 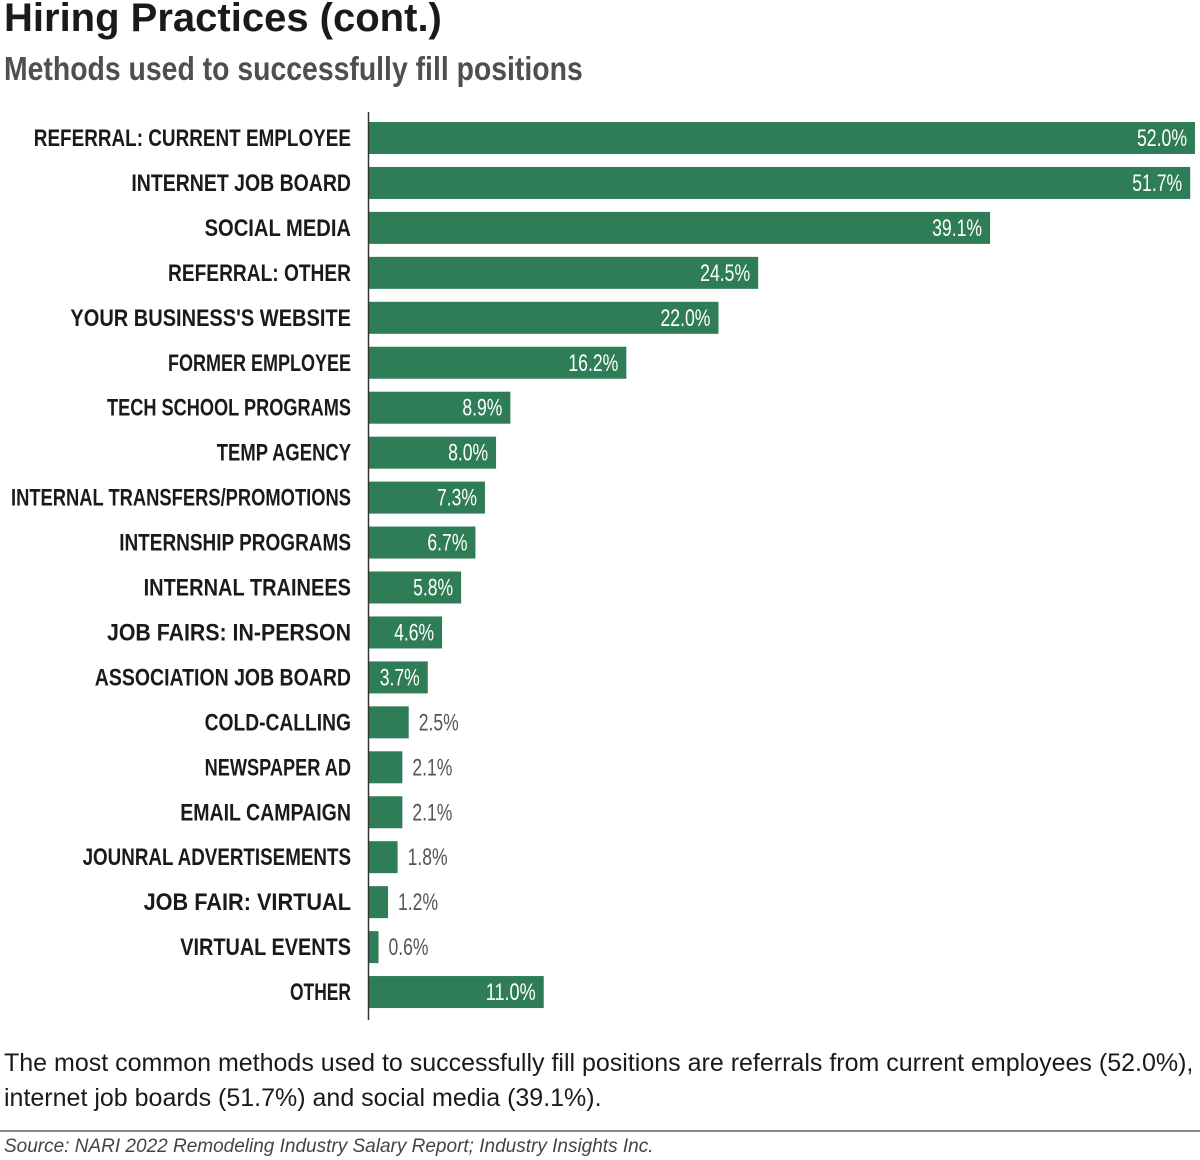 What do you see at coordinates (511, 992) in the screenshot?
I see `value-label: 11.0%` at bounding box center [511, 992].